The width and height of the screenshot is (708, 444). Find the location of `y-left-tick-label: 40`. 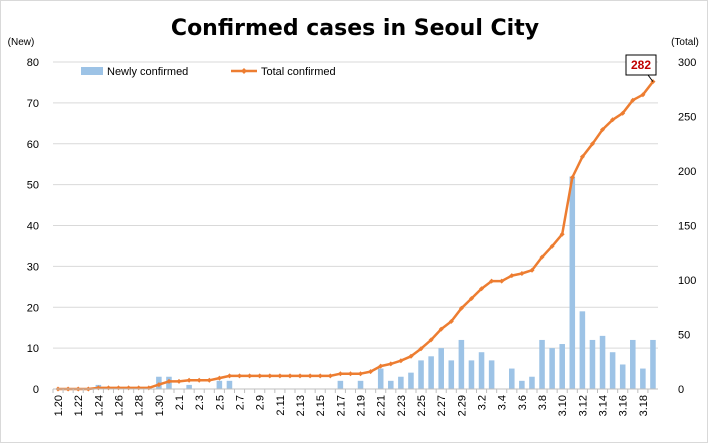

y-left-tick-label: 40 is located at coordinates (33, 227).